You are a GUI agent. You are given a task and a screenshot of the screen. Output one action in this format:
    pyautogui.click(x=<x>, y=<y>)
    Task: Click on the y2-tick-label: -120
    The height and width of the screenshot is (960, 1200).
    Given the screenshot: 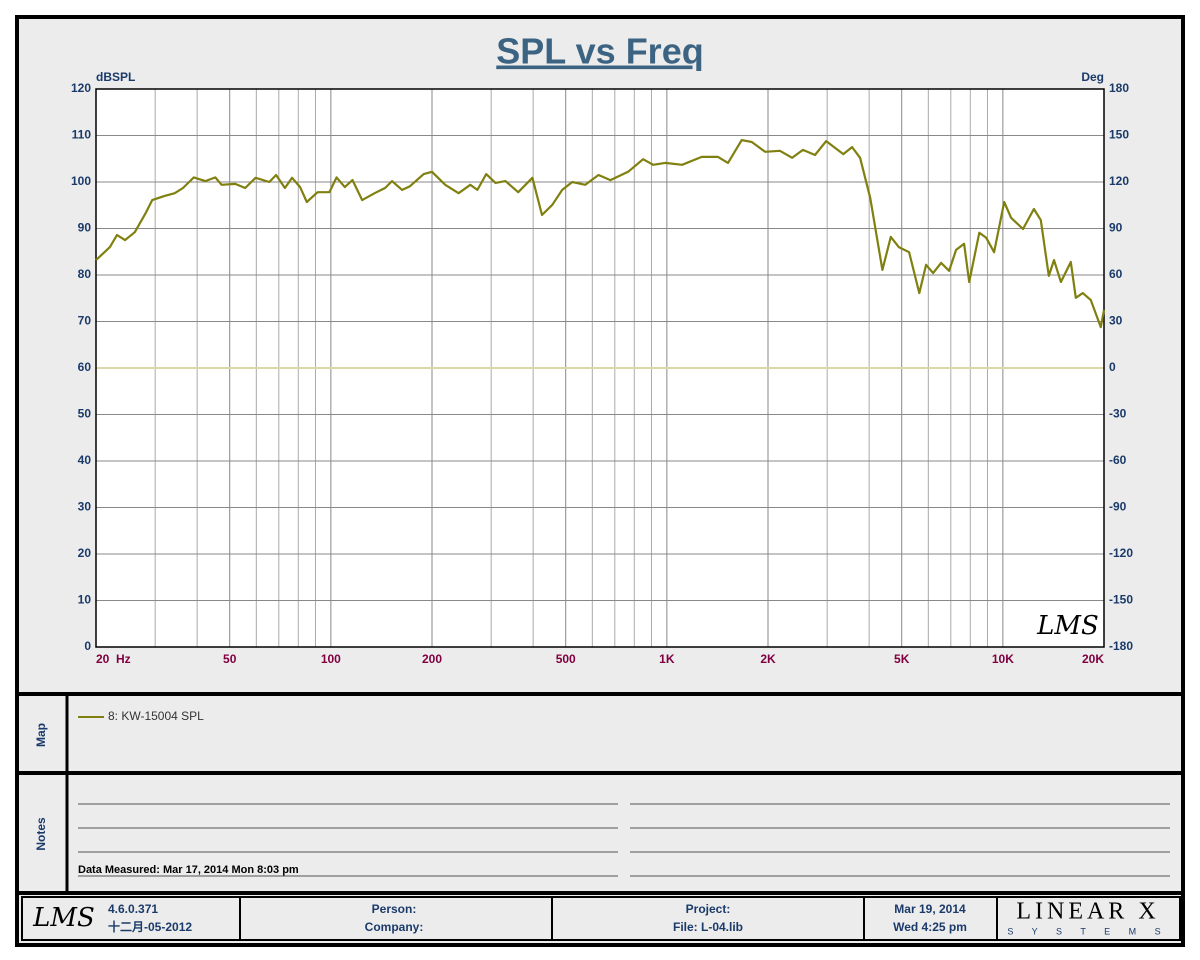 What is the action you would take?
    pyautogui.click(x=1121, y=553)
    